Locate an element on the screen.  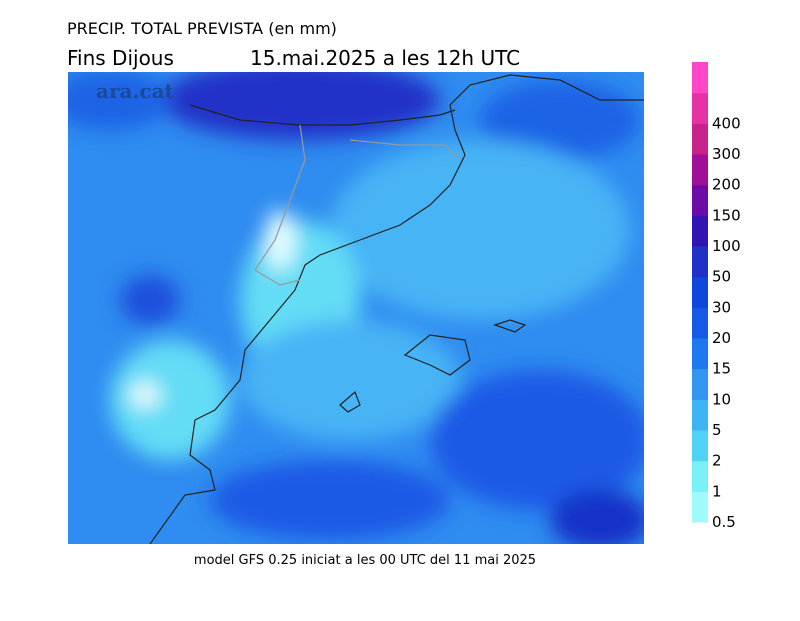
legend-label: 100 is located at coordinates (726, 246).